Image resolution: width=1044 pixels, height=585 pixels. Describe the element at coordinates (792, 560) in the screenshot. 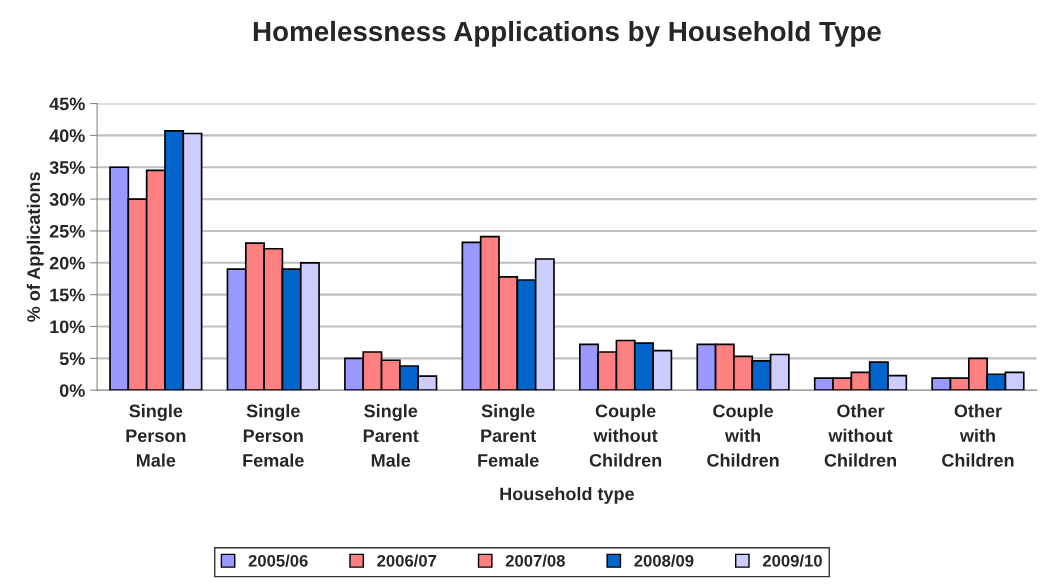

I see `legend-label: 2009/10` at that location.